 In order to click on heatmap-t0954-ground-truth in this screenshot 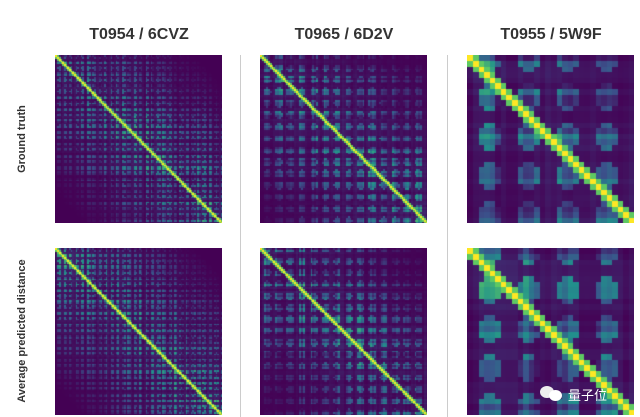, I will do `click(138, 139)`.